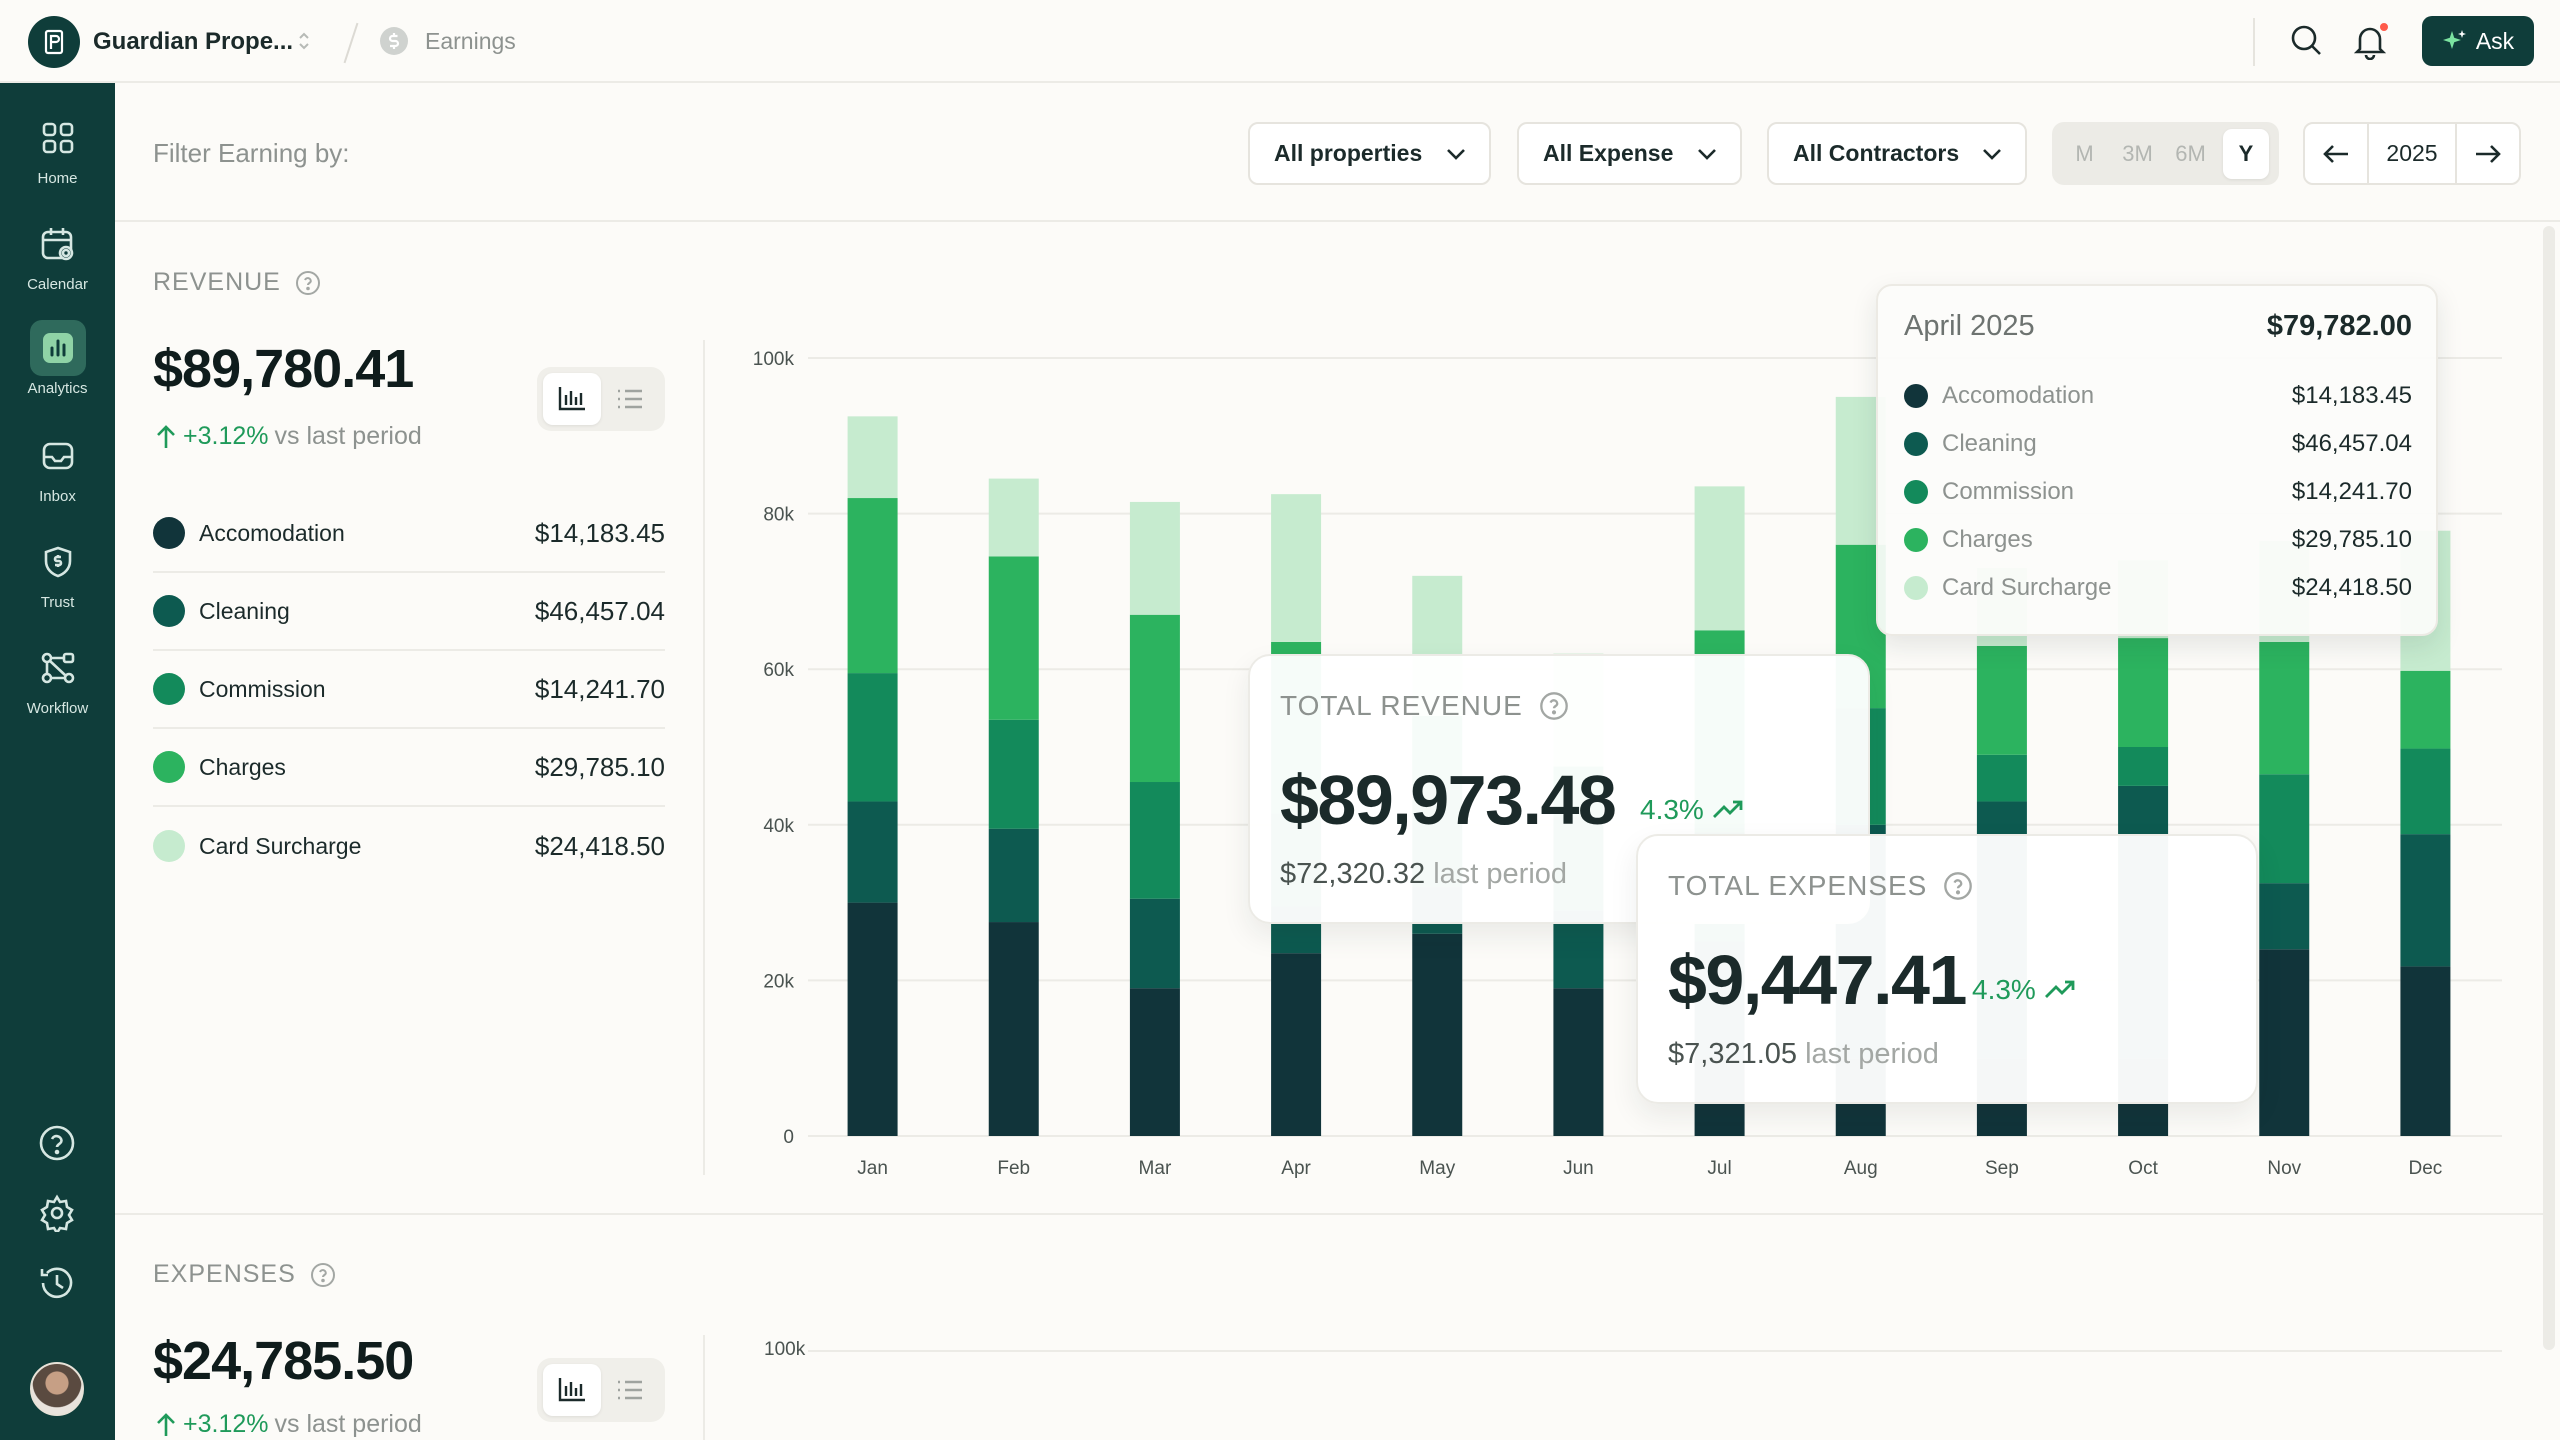 The width and height of the screenshot is (2560, 1440). I want to click on notification-bell-icon, so click(2370, 43).